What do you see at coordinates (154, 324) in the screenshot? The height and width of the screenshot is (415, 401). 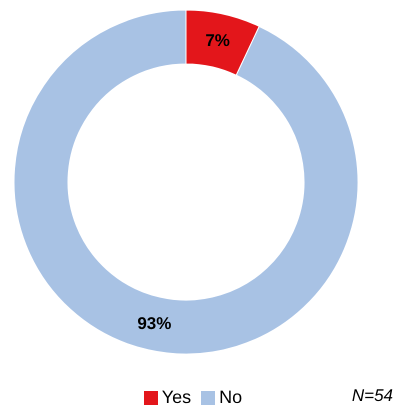 I see `data-label: 93%` at bounding box center [154, 324].